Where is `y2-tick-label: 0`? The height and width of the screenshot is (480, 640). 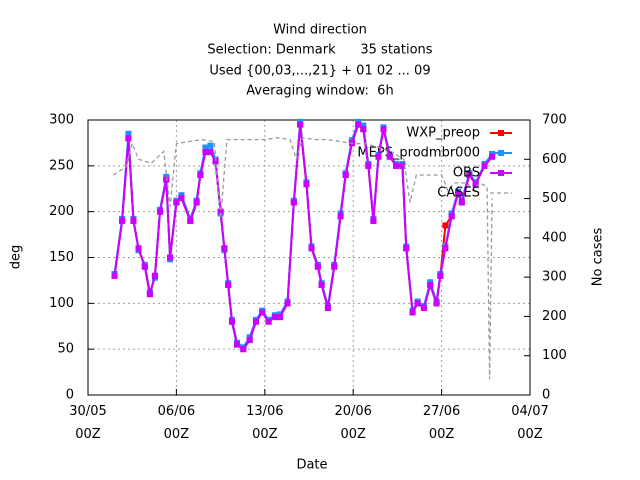 y2-tick-label: 0 is located at coordinates (546, 395).